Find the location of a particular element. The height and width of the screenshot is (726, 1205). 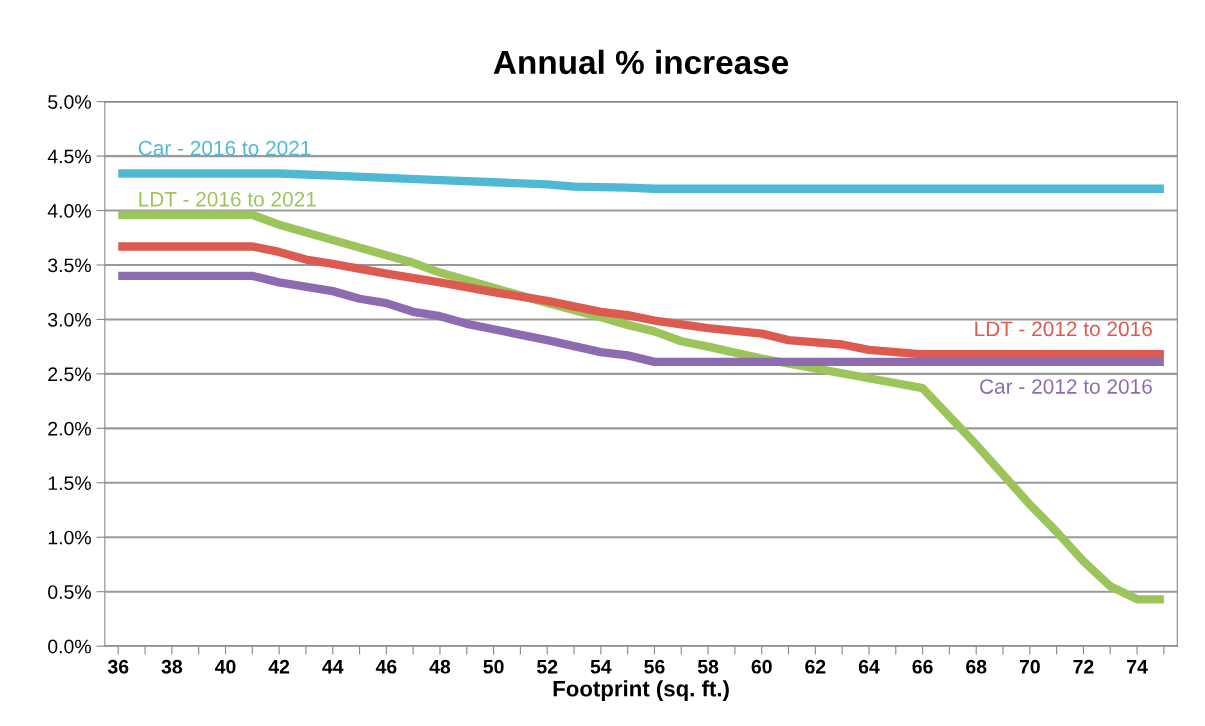

x-tick-label: 64 is located at coordinates (869, 666).